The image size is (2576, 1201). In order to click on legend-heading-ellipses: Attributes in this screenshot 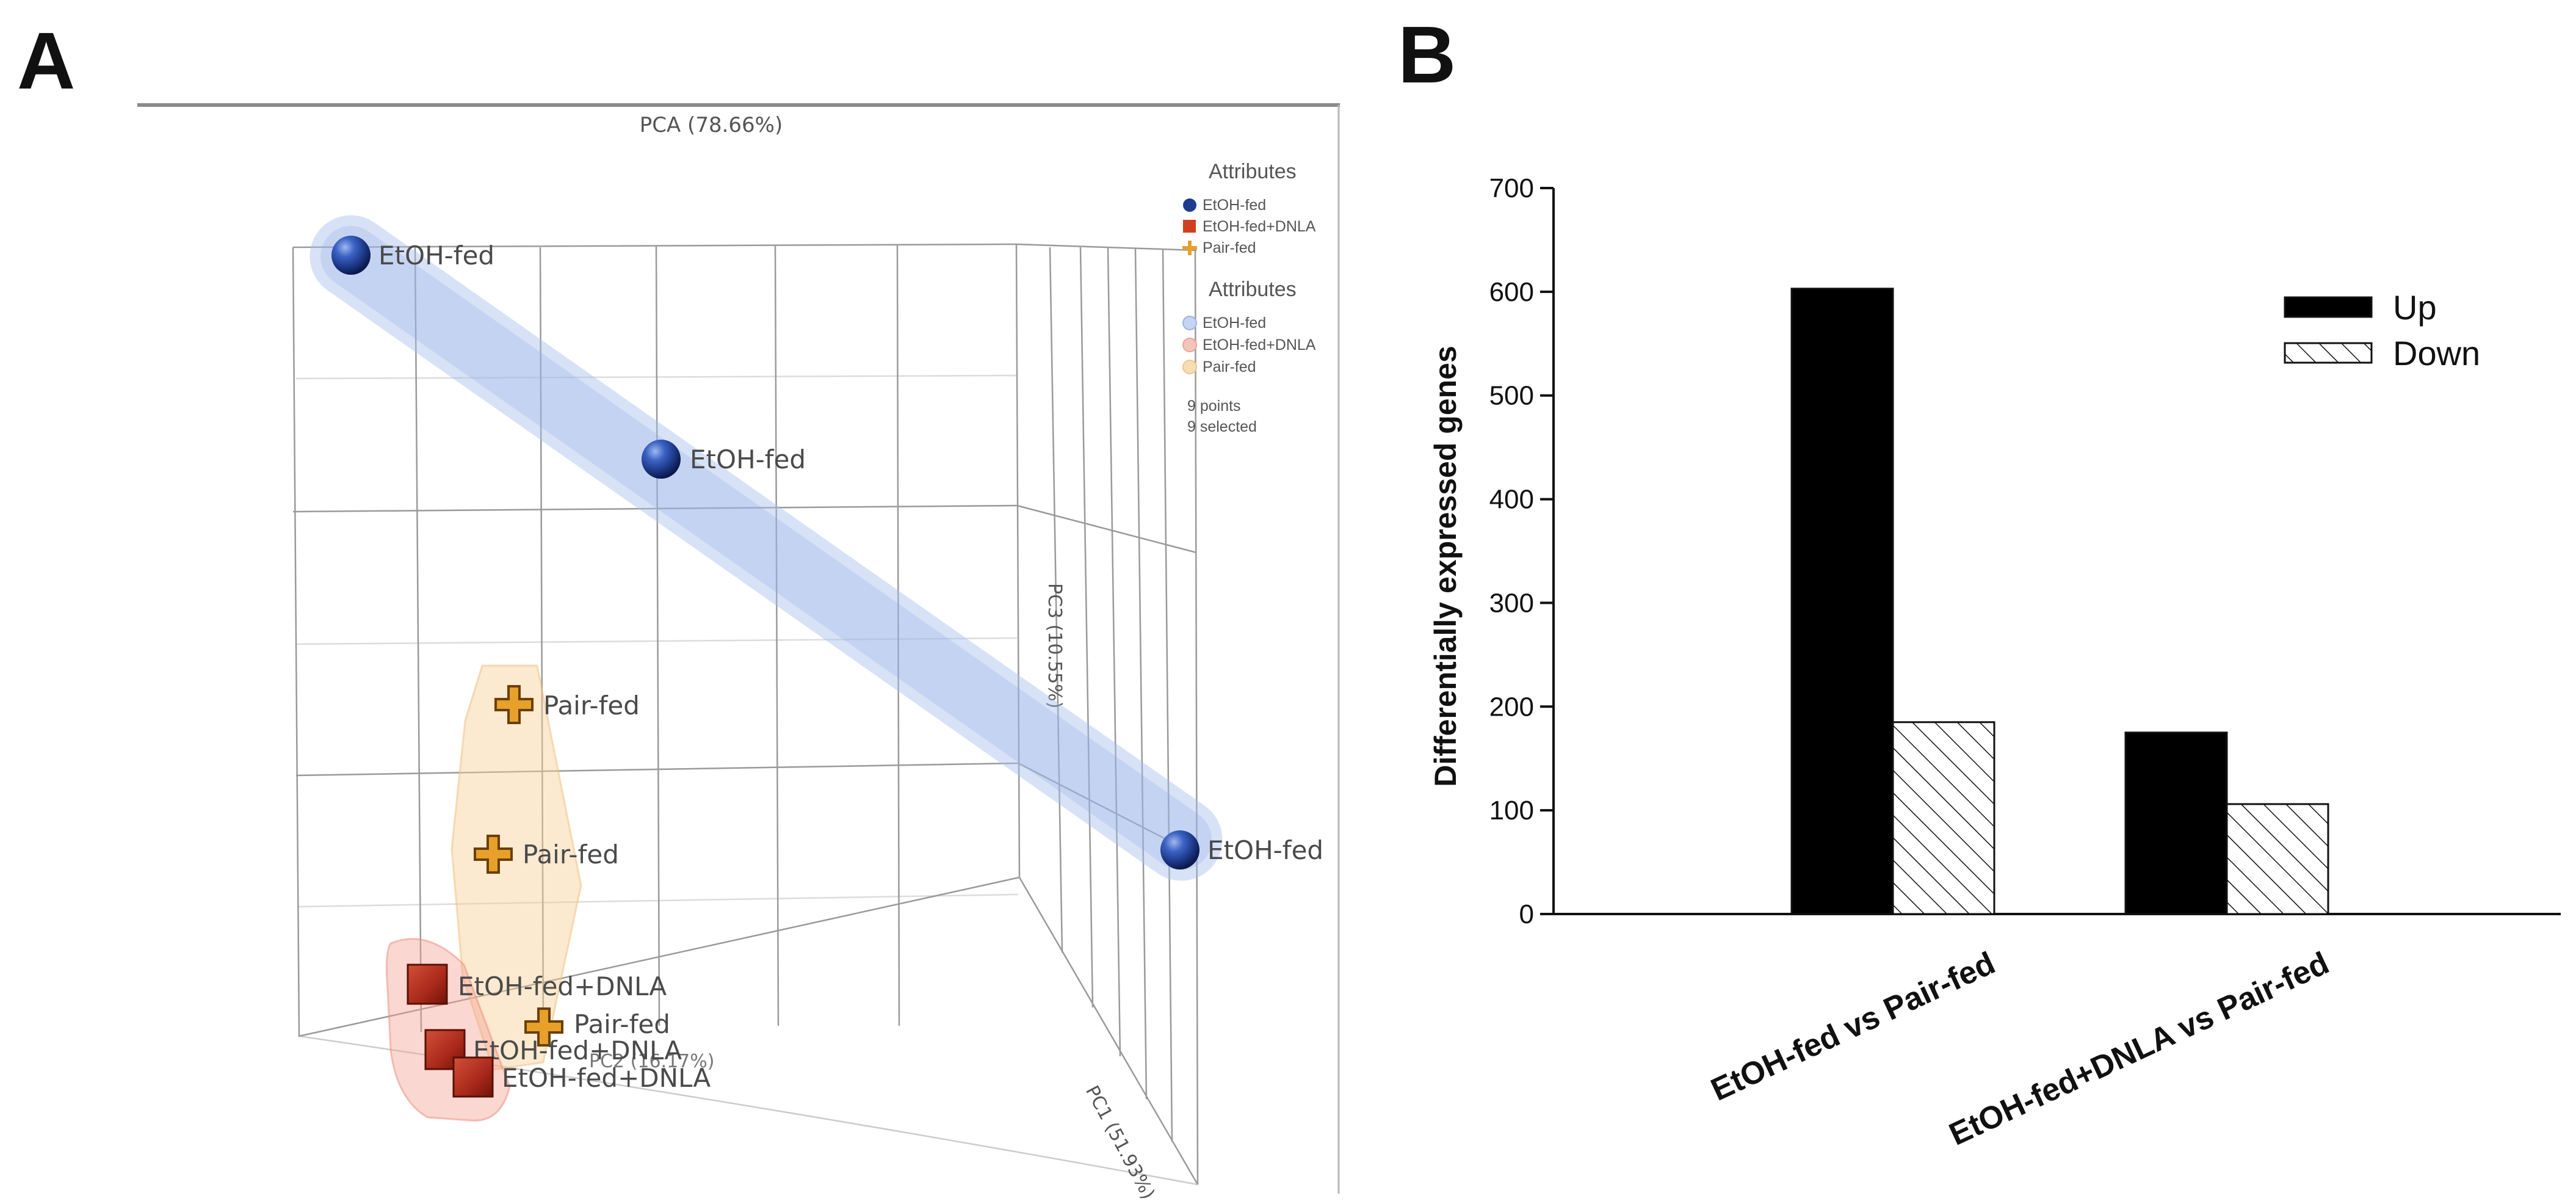, I will do `click(1253, 289)`.